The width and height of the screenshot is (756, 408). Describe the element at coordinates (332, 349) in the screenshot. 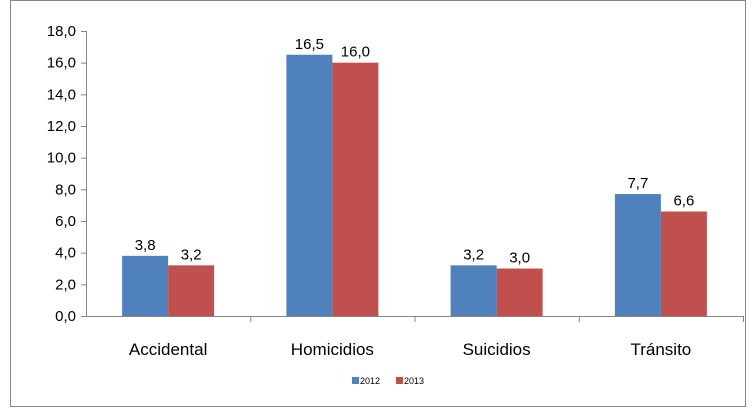

I see `x-category-label: Homicidios` at that location.